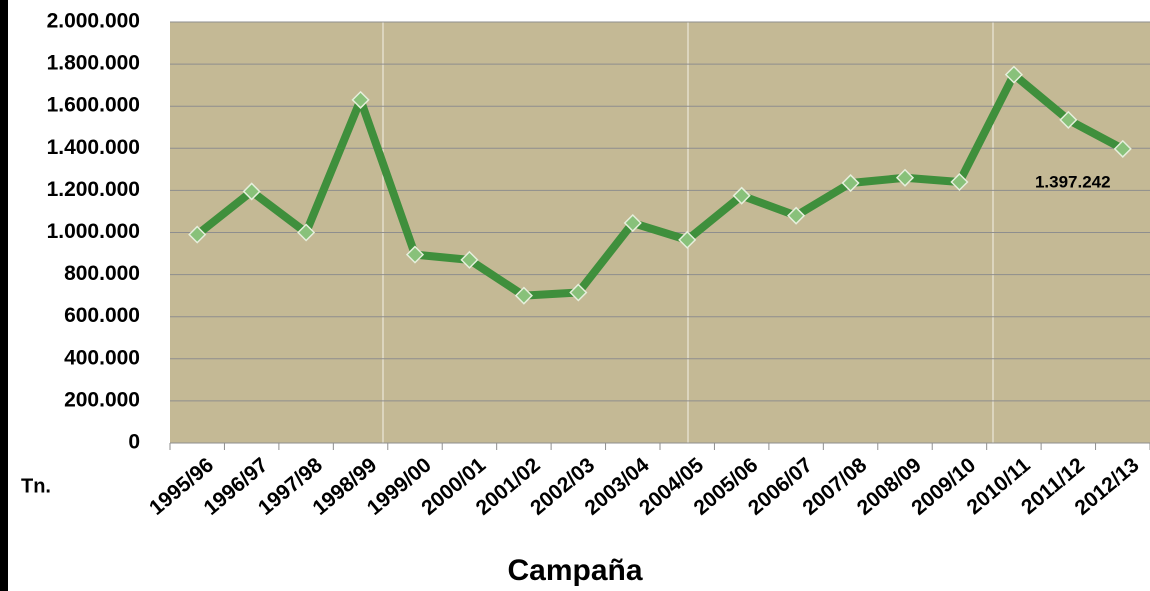  I want to click on y-tick-label: 800.000, so click(102, 273).